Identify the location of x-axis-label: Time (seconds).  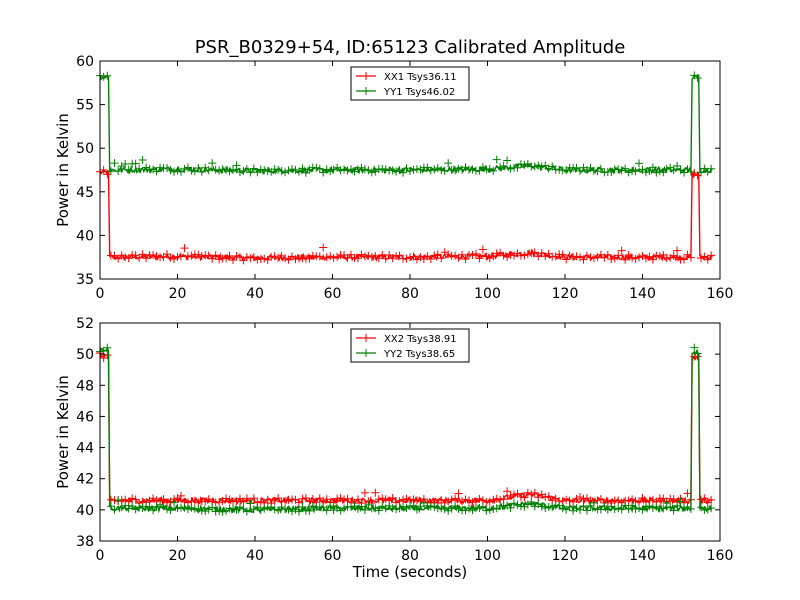
(410, 572).